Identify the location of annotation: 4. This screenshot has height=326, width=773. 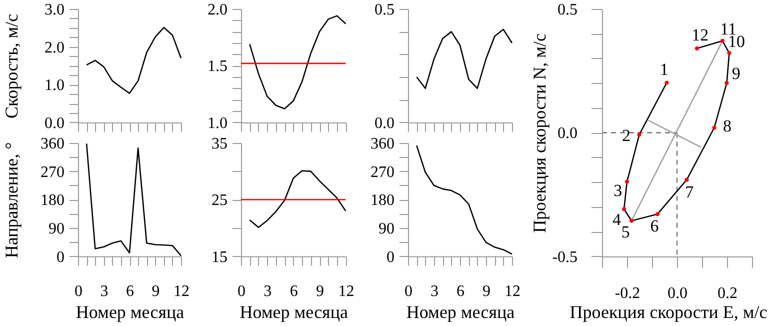
(617, 220).